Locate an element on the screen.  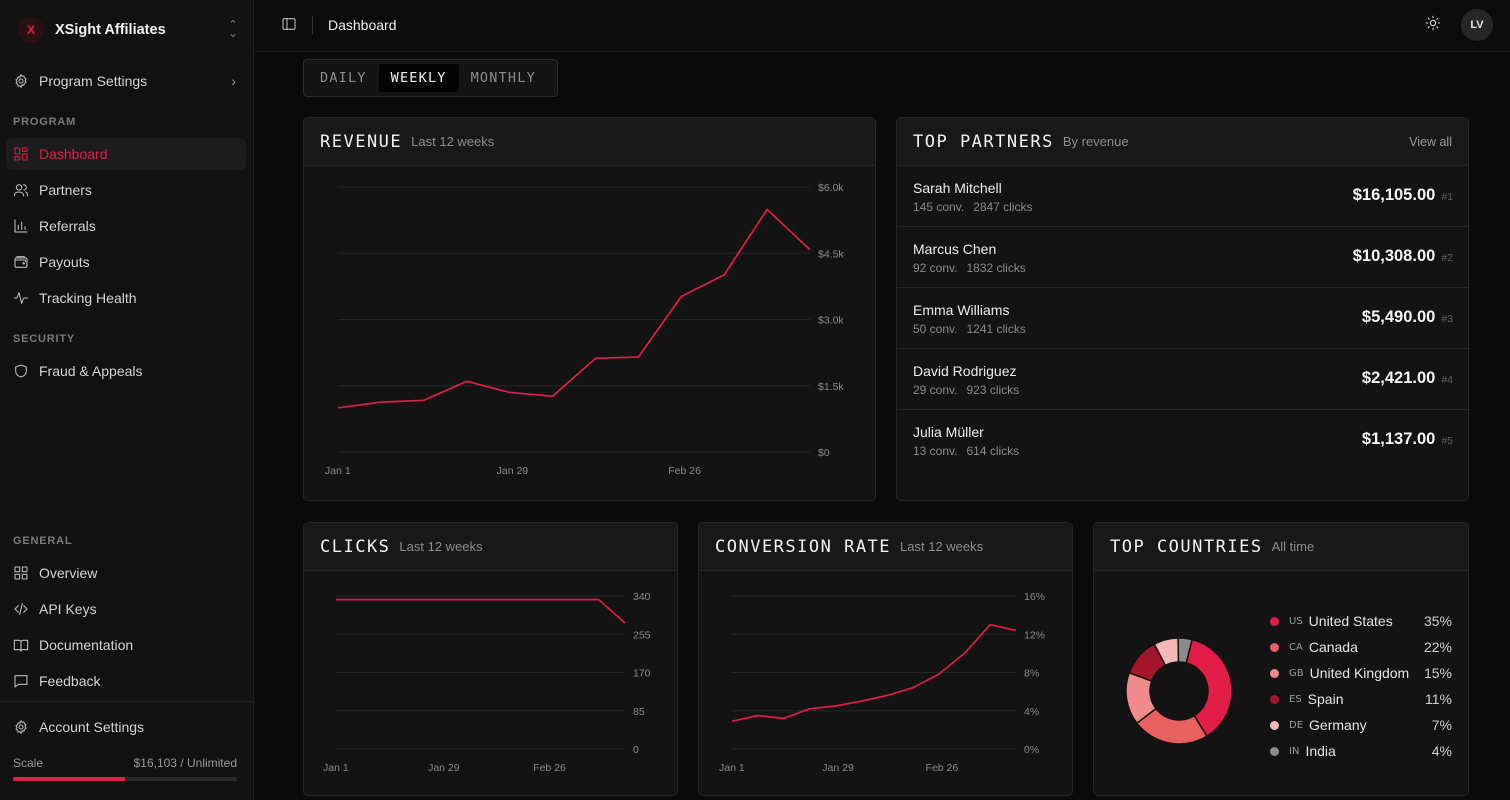
partner-revenue: $1,137.00 #5 is located at coordinates (1407, 439).